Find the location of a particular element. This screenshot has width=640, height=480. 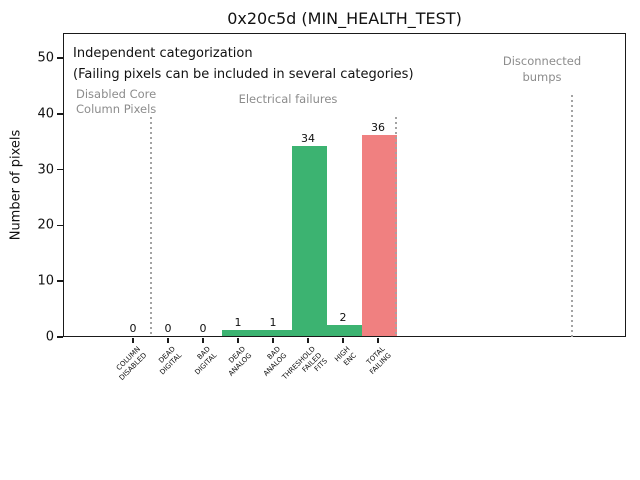

x-axis-tick-label: BAD DIGITAL is located at coordinates (205, 361).